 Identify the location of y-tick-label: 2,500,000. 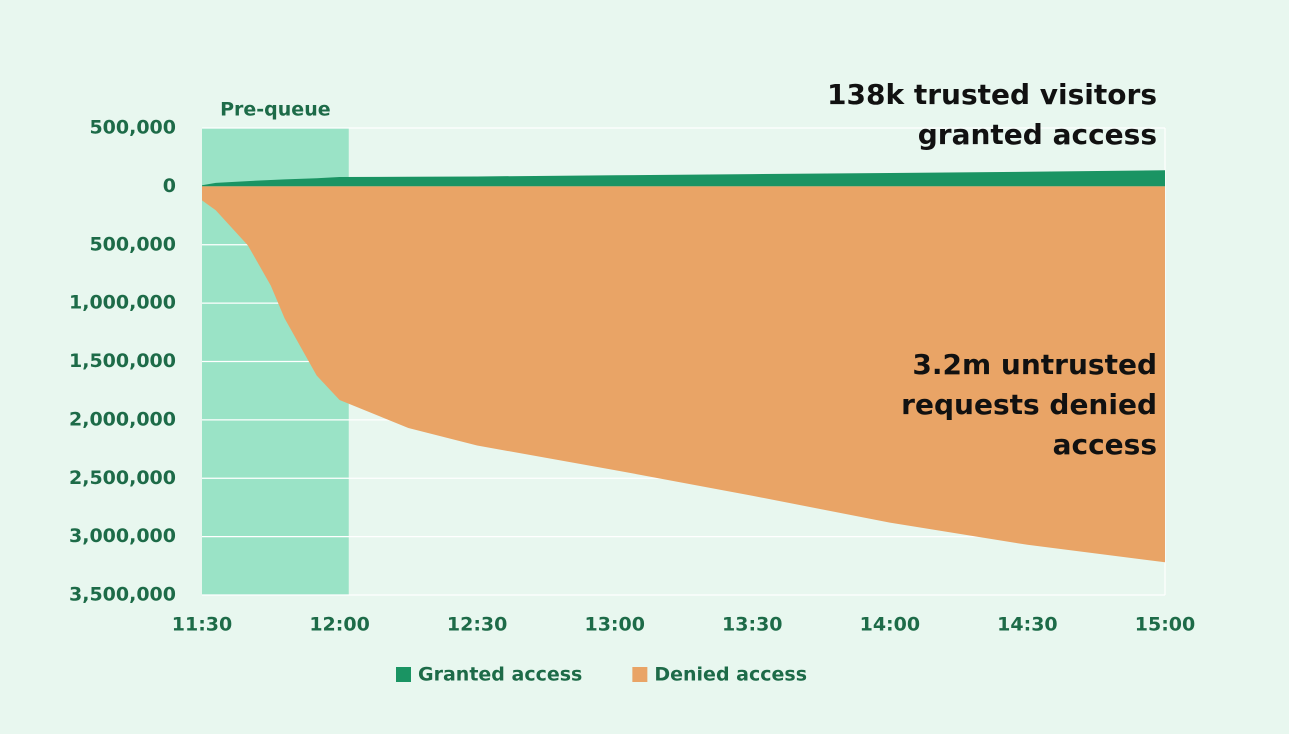
(122, 478).